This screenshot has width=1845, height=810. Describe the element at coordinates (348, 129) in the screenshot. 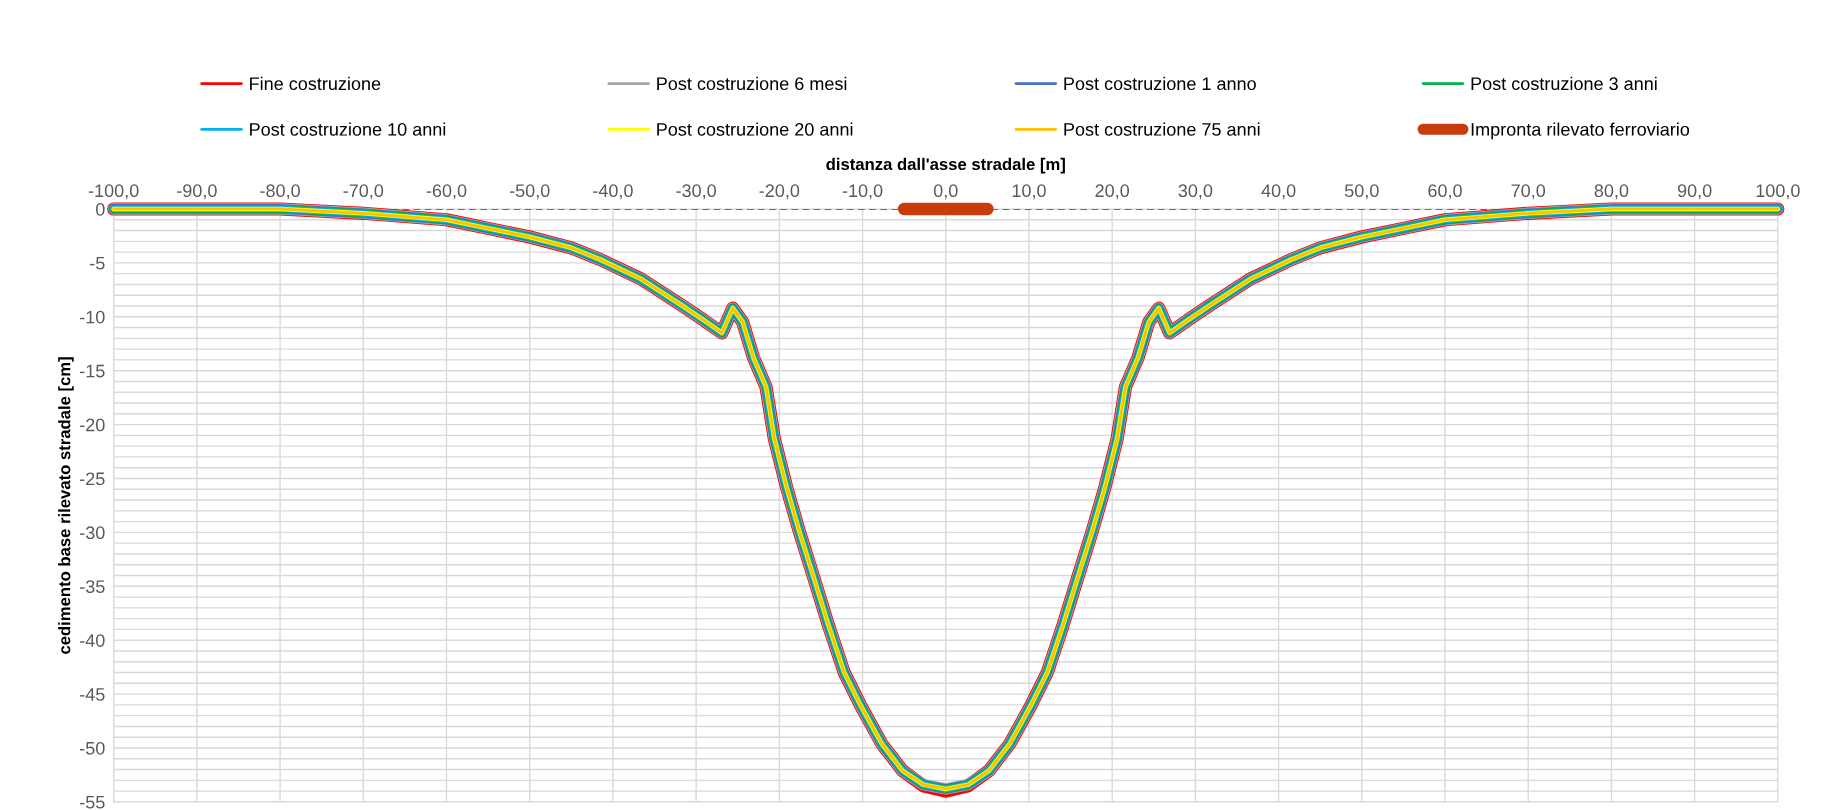

I see `legend-label: Post costruzione 10 anni` at that location.